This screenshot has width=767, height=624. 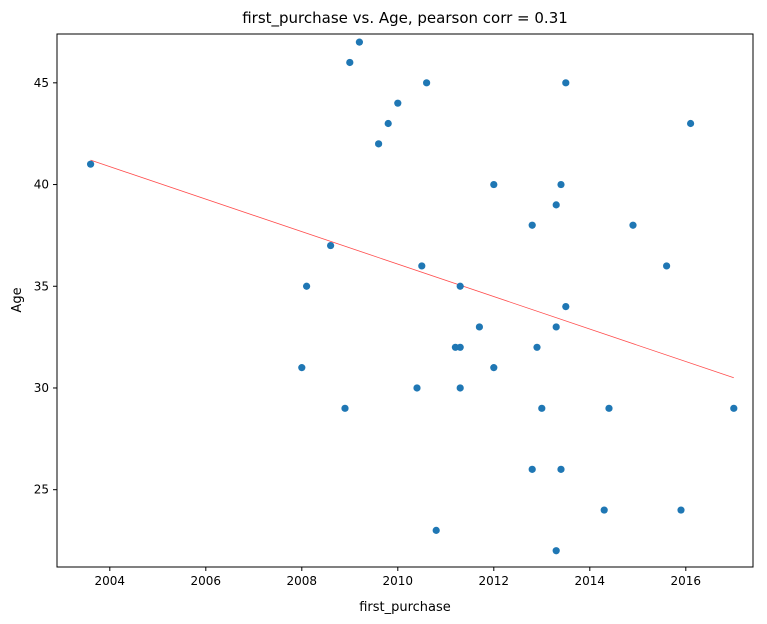 What do you see at coordinates (405, 607) in the screenshot?
I see `x-axis-label: first_purchase` at bounding box center [405, 607].